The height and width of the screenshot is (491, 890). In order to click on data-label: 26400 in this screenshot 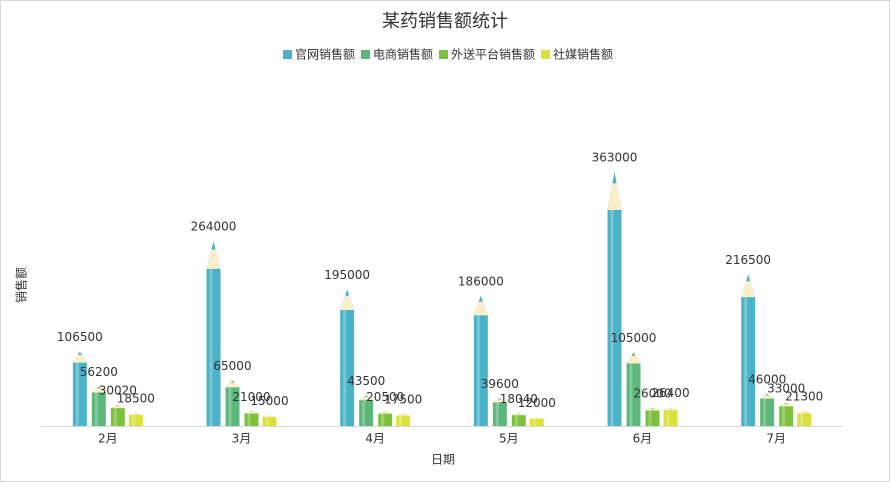, I will do `click(670, 393)`.